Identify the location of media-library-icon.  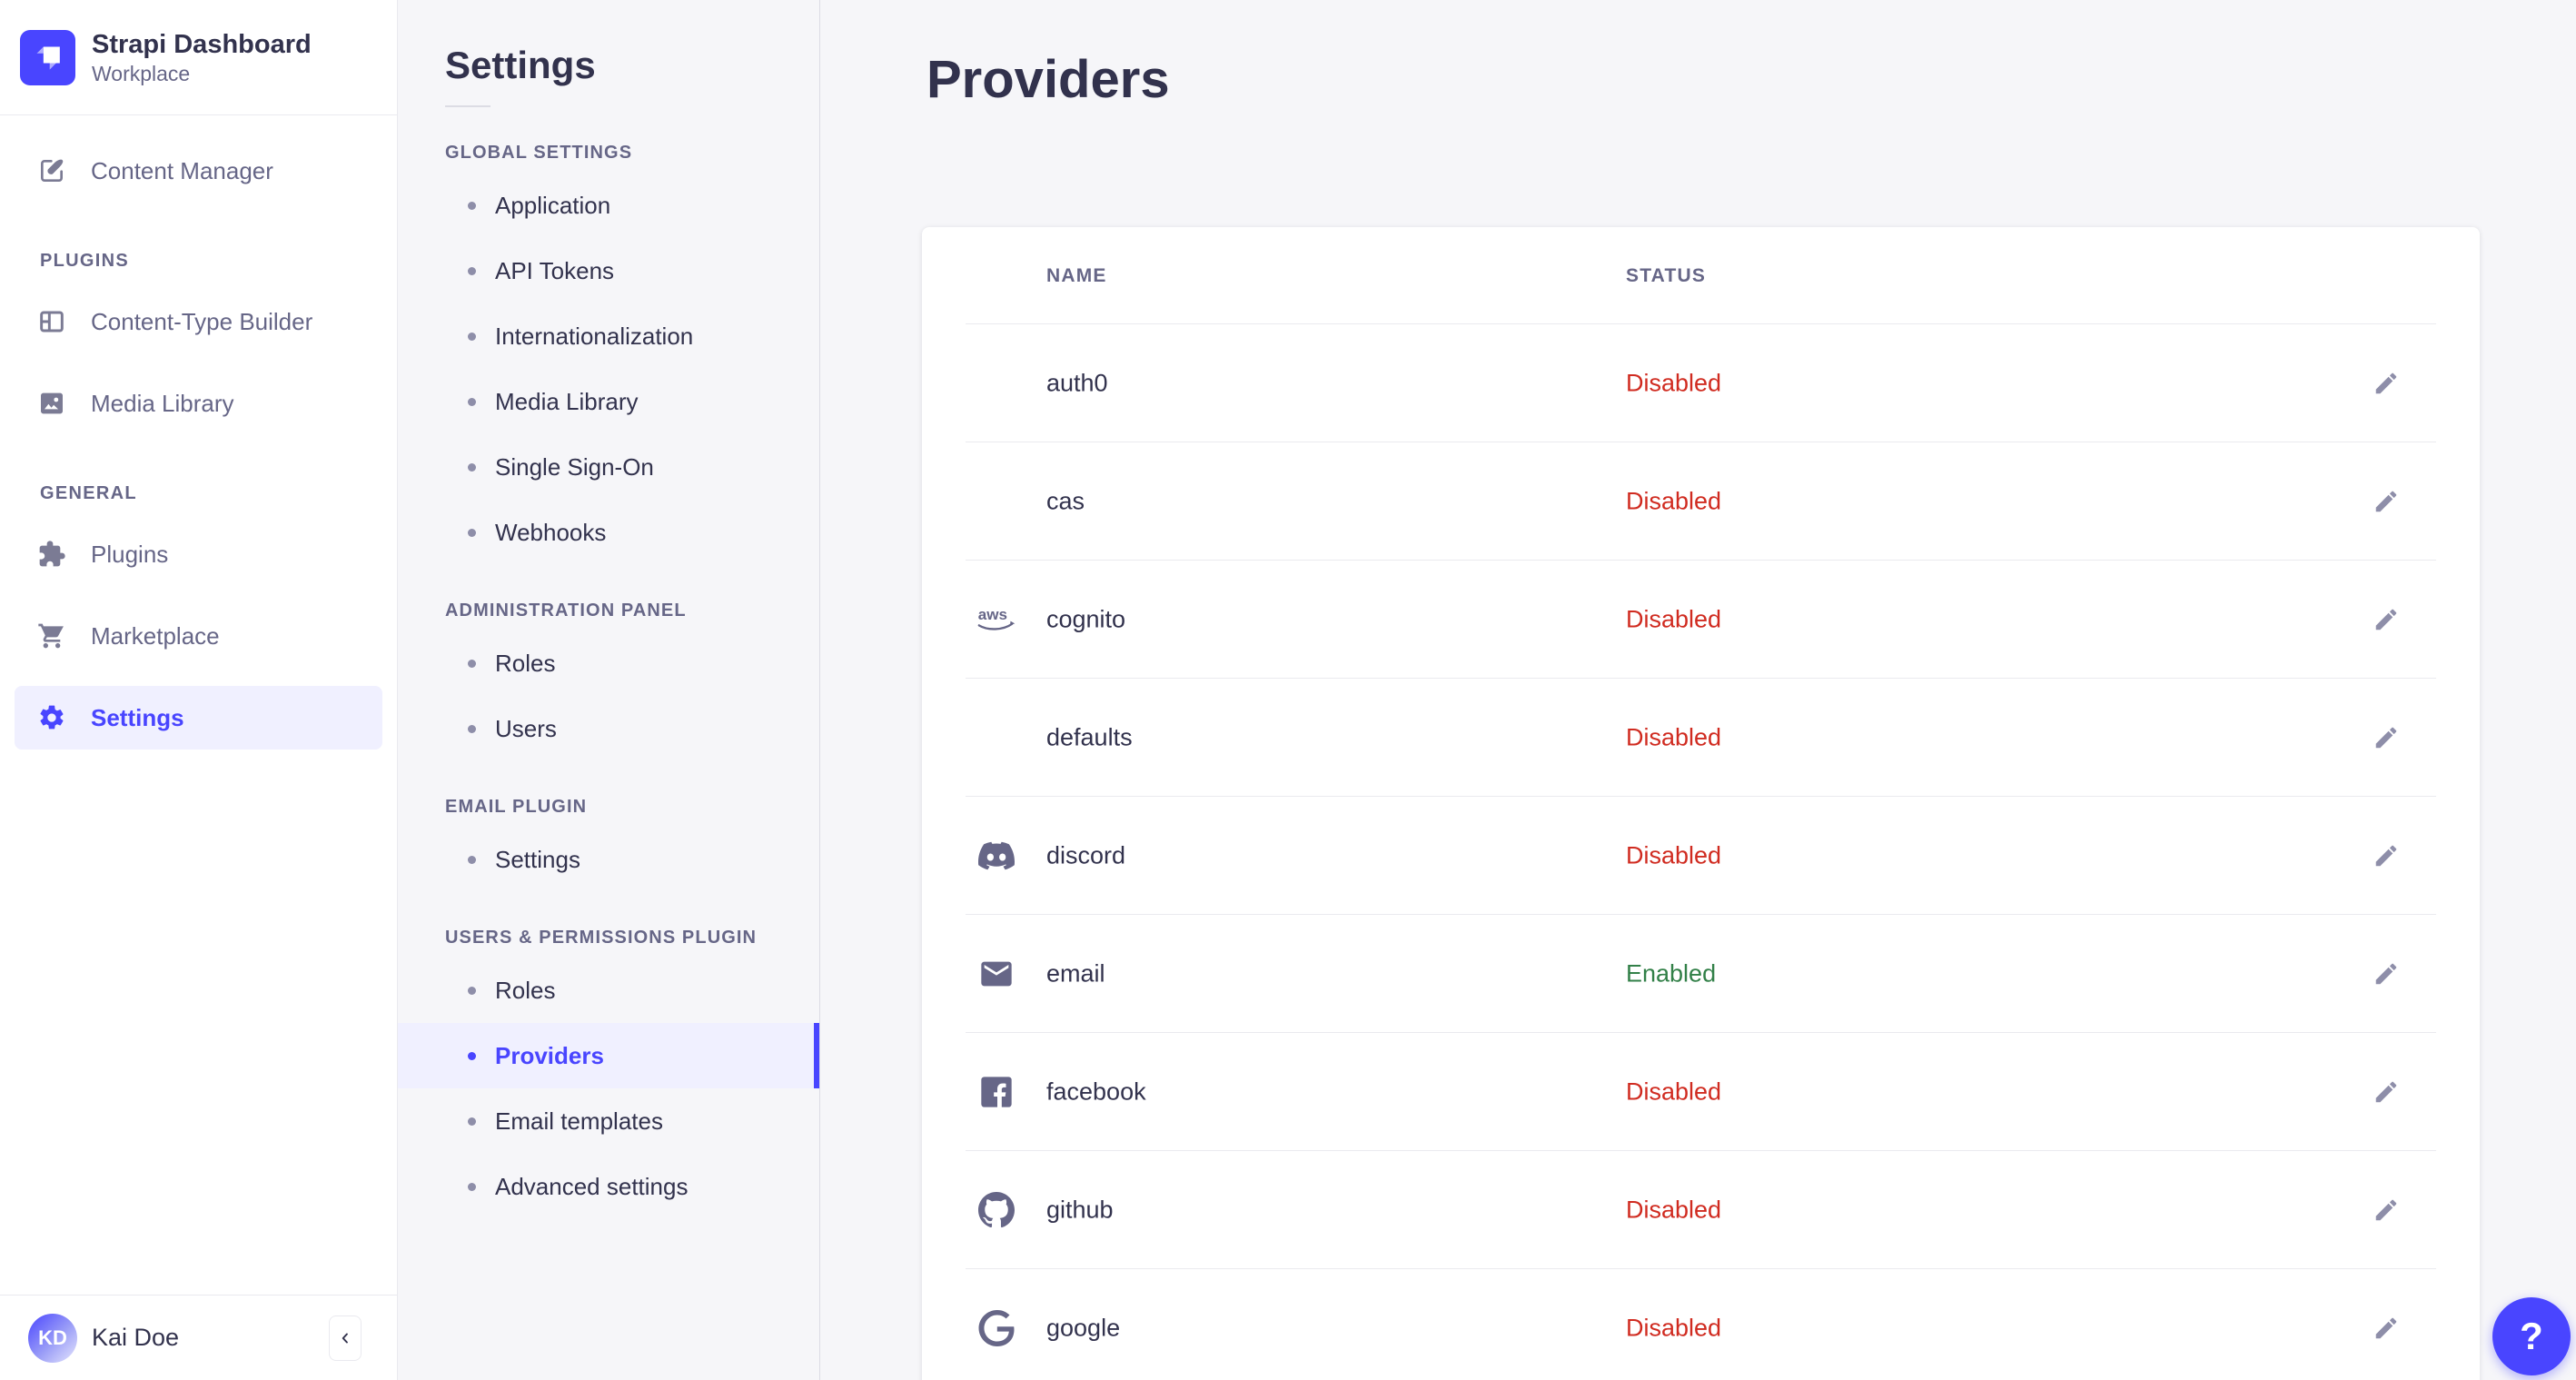
(51, 403).